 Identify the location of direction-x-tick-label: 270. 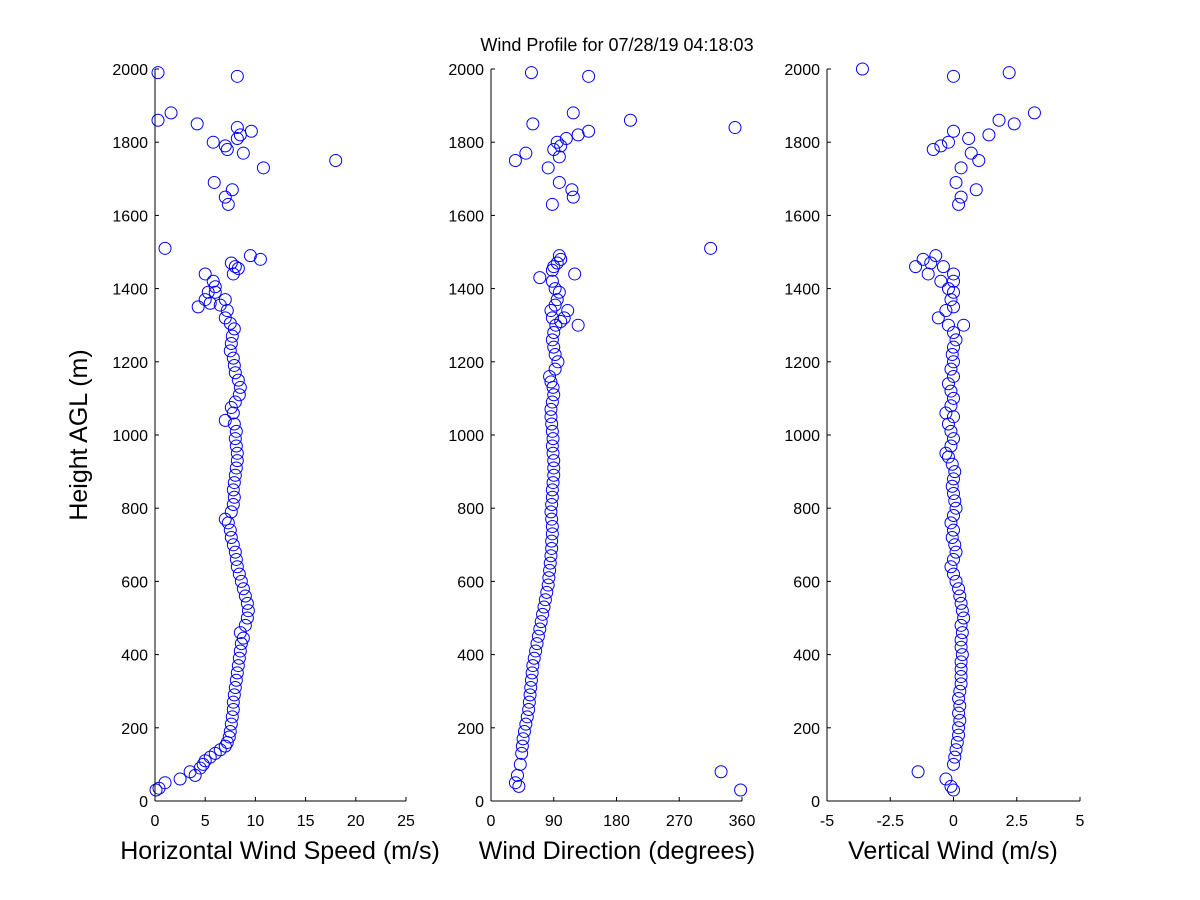
(679, 821).